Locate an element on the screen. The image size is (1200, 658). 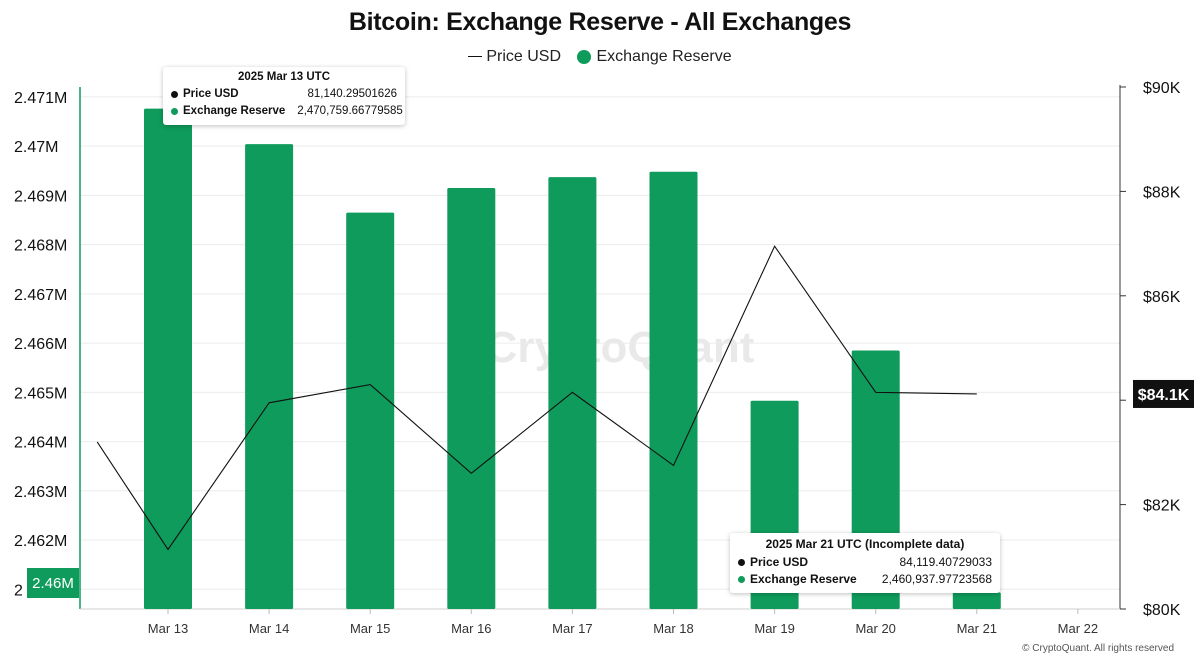
tooltip-row-price: Price USD 81,140.29501626 is located at coordinates (284, 94).